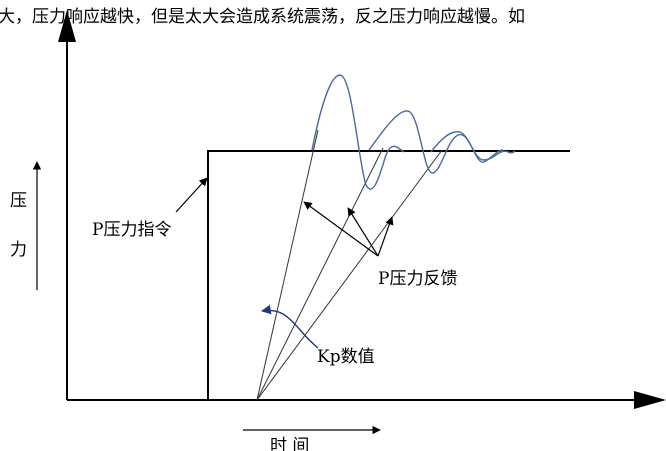 The height and width of the screenshot is (451, 666). What do you see at coordinates (417, 279) in the screenshot?
I see `feedback-label: P压力反馈` at bounding box center [417, 279].